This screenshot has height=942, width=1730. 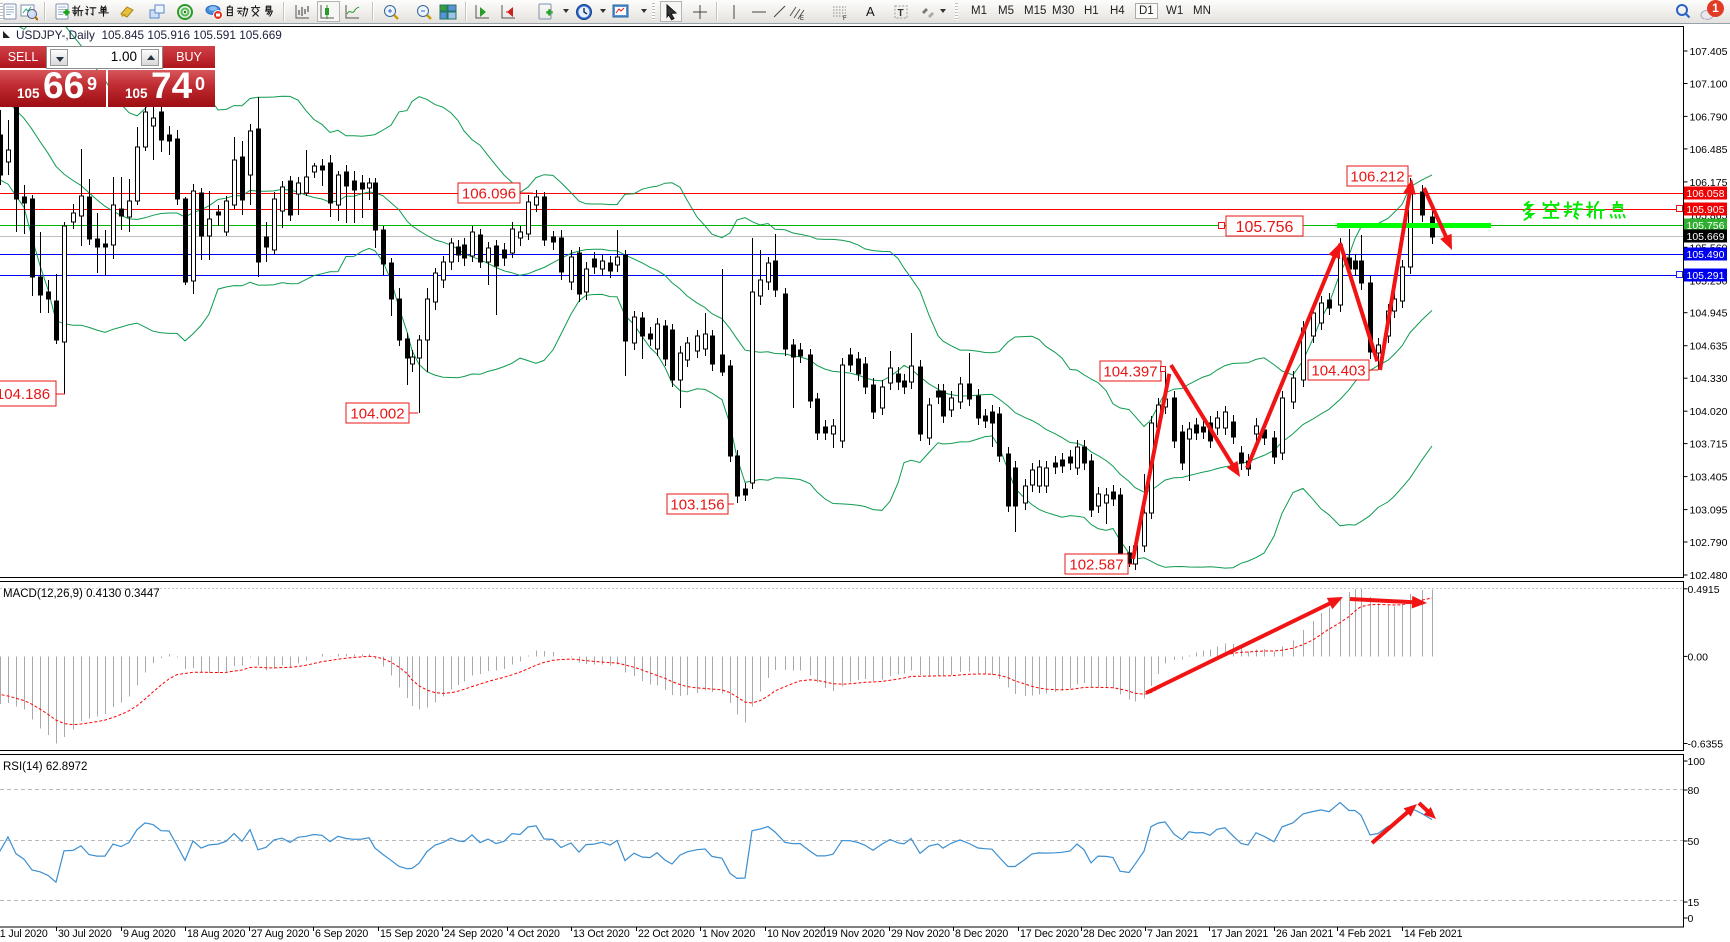 What do you see at coordinates (1239, 934) in the screenshot?
I see `svg-text: 17 Jan 2021` at bounding box center [1239, 934].